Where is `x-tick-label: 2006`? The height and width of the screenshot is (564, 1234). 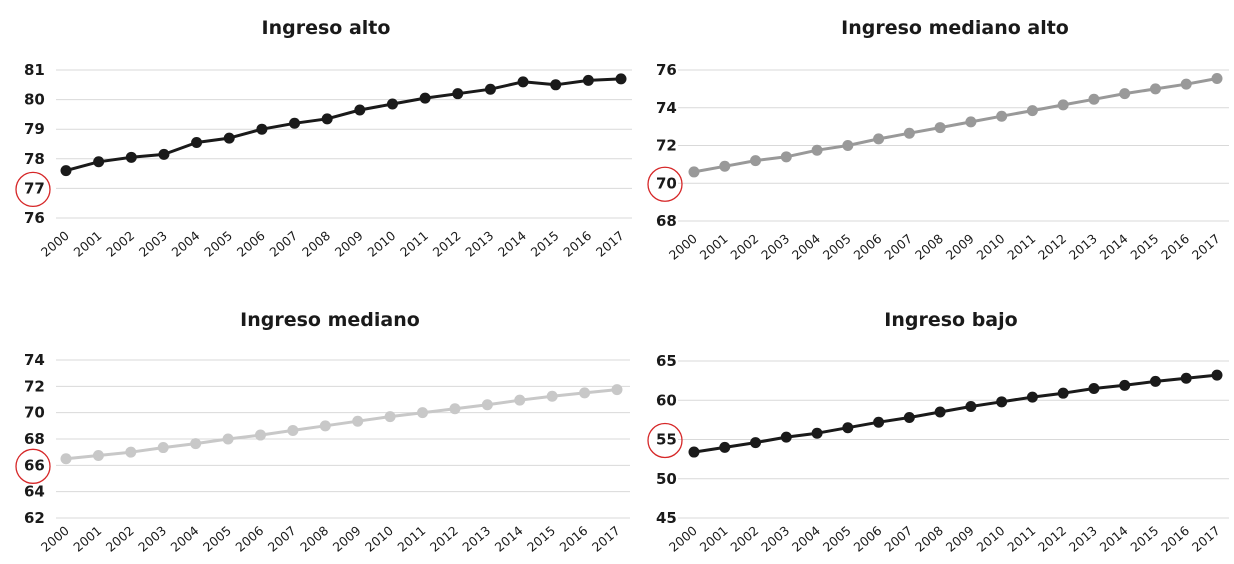 x-tick-label: 2006 is located at coordinates (251, 244).